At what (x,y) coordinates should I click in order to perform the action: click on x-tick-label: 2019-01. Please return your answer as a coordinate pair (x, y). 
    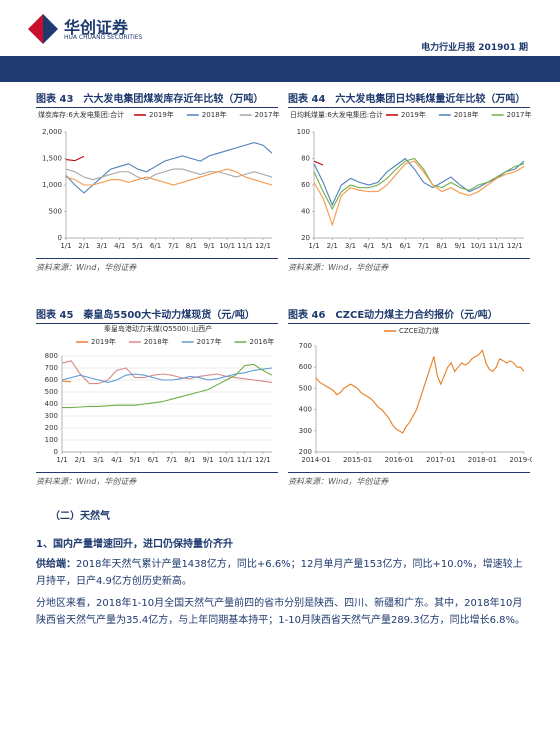
    Looking at the image, I should click on (520, 460).